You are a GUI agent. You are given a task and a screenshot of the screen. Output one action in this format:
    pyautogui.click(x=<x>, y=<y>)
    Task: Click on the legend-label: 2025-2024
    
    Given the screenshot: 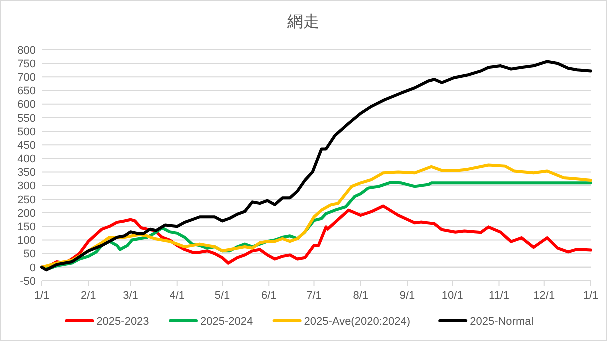 What is the action you would take?
    pyautogui.click(x=227, y=322)
    